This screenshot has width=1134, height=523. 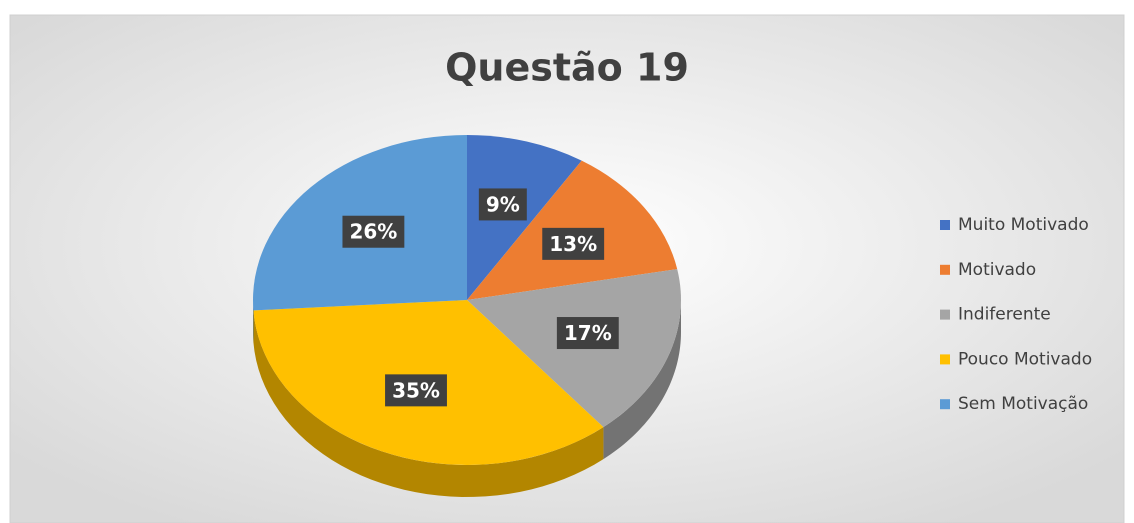 I want to click on data-label-text: 26%, so click(x=373, y=232).